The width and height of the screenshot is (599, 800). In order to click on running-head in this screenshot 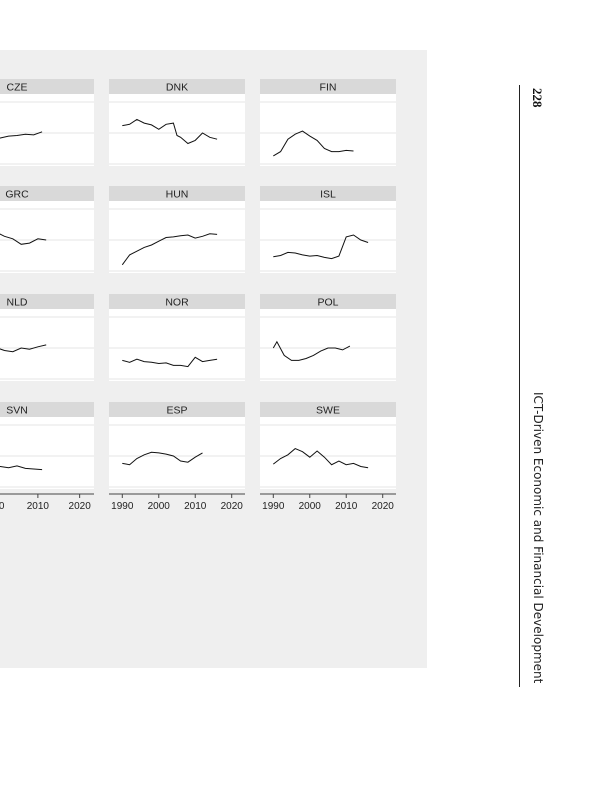, I will do `click(530, 386)`.